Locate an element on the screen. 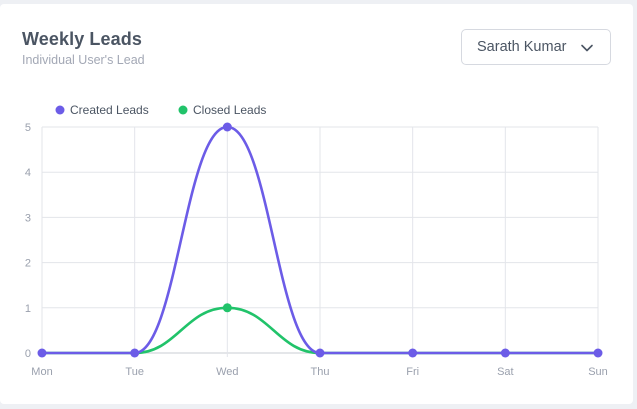  x-tick-label: Tue is located at coordinates (134, 372).